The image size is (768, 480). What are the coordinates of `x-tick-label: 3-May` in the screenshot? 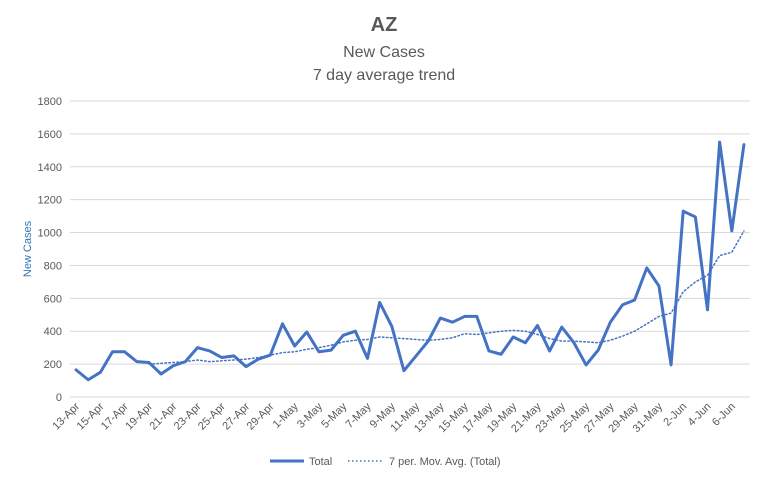 It's located at (310, 415).